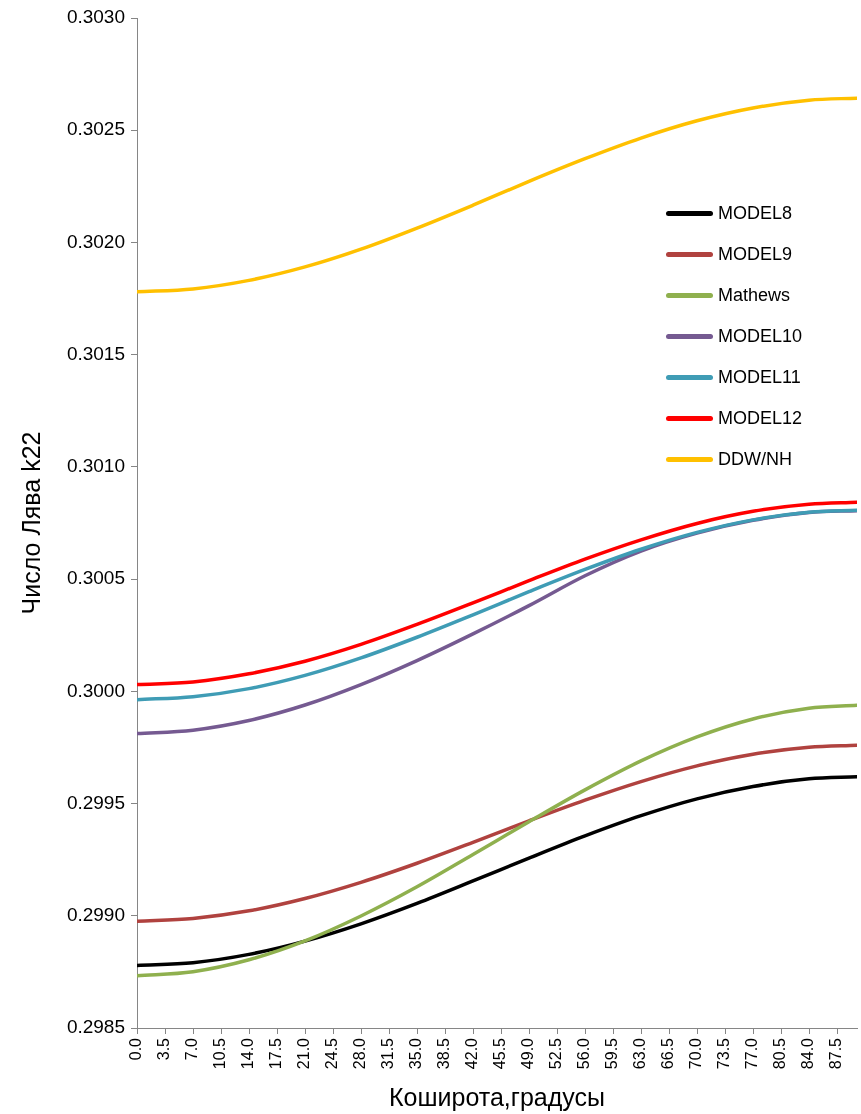  Describe the element at coordinates (220, 1053) in the screenshot. I see `x-tick-label: 10.5` at that location.